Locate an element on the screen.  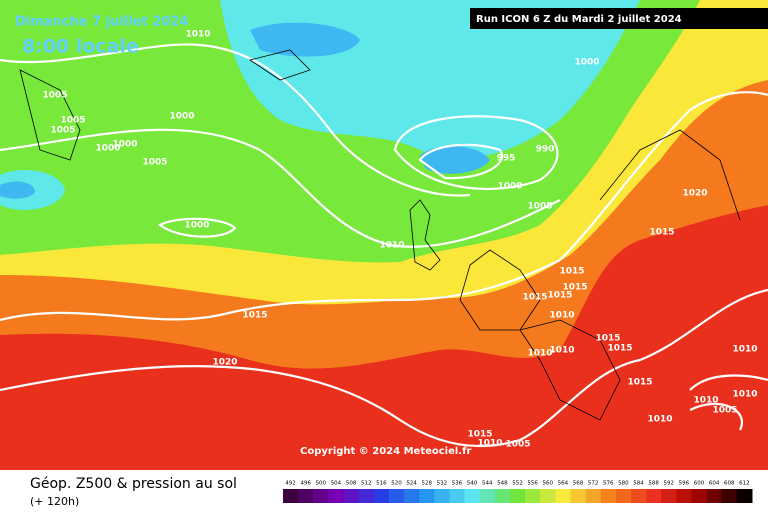
legend-label: 508 is located at coordinates (351, 484).